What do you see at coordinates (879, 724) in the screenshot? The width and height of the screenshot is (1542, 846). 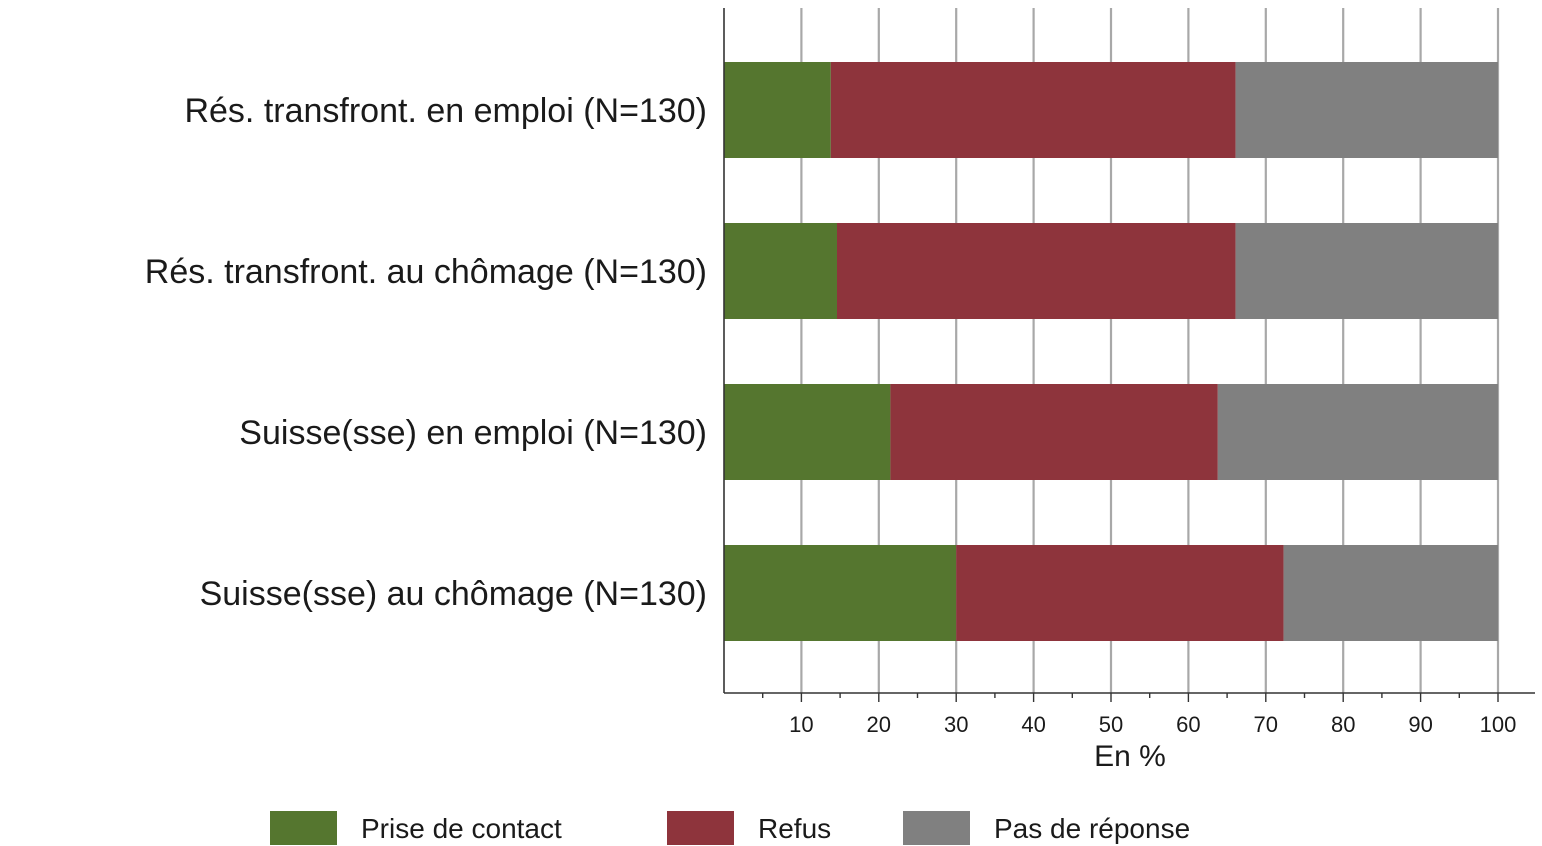 I see `x-tick-label: 20` at bounding box center [879, 724].